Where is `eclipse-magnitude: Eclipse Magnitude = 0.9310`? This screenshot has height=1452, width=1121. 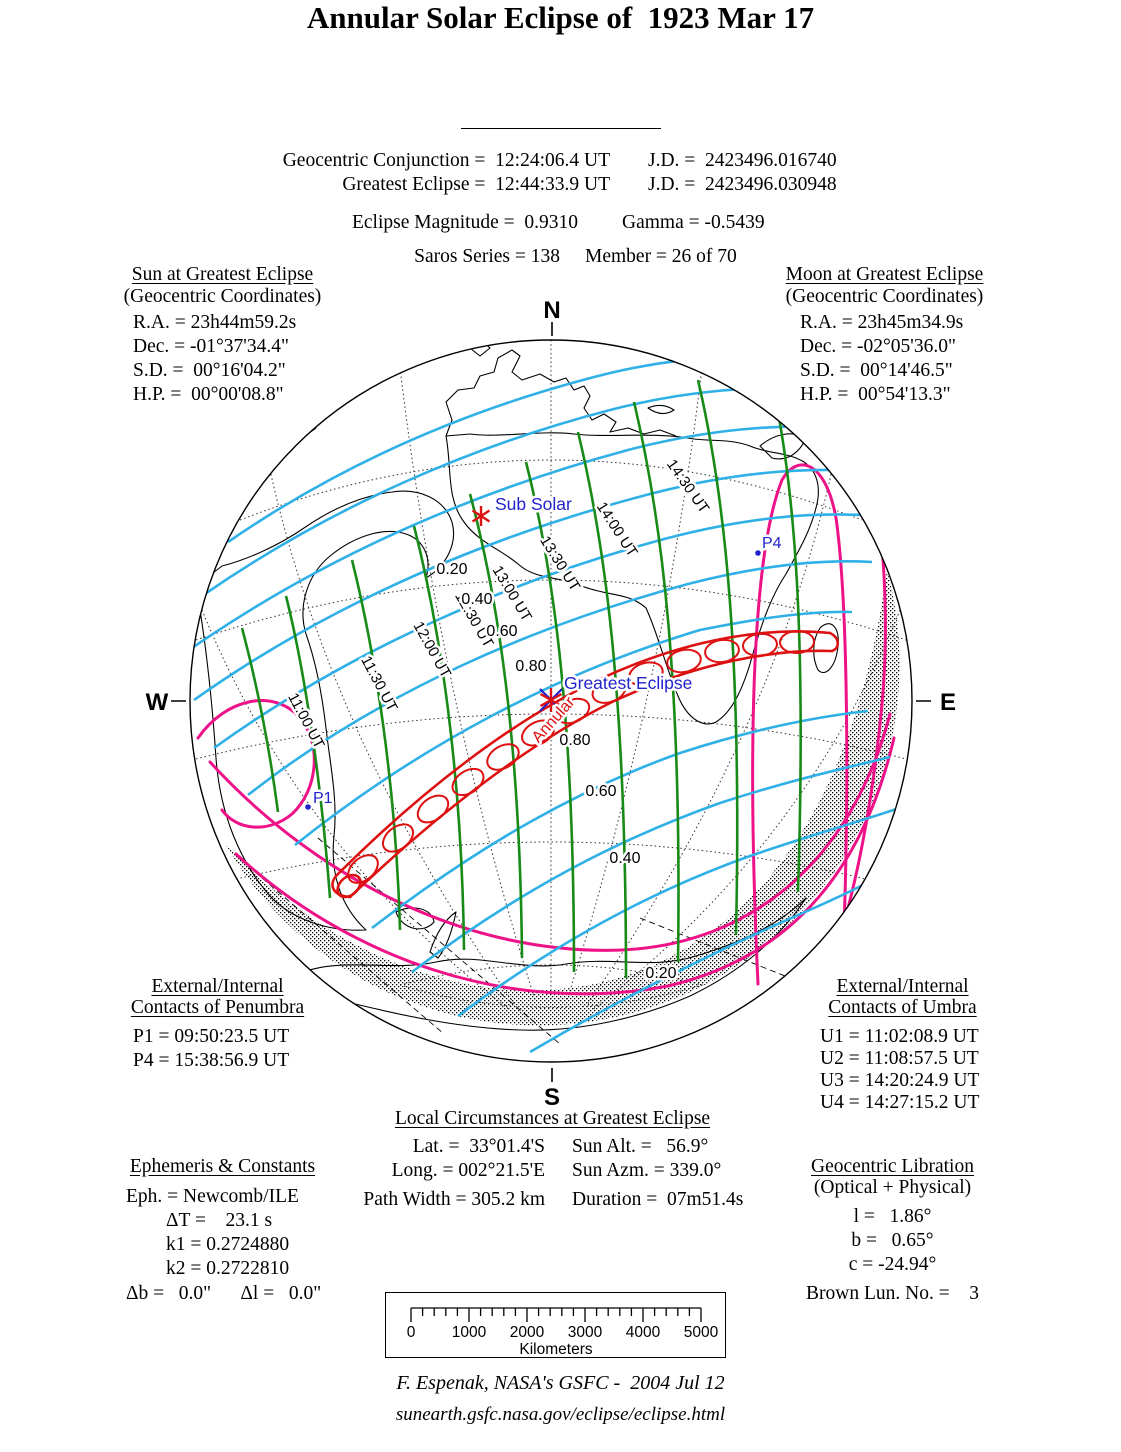 eclipse-magnitude: Eclipse Magnitude = 0.9310 is located at coordinates (464, 222).